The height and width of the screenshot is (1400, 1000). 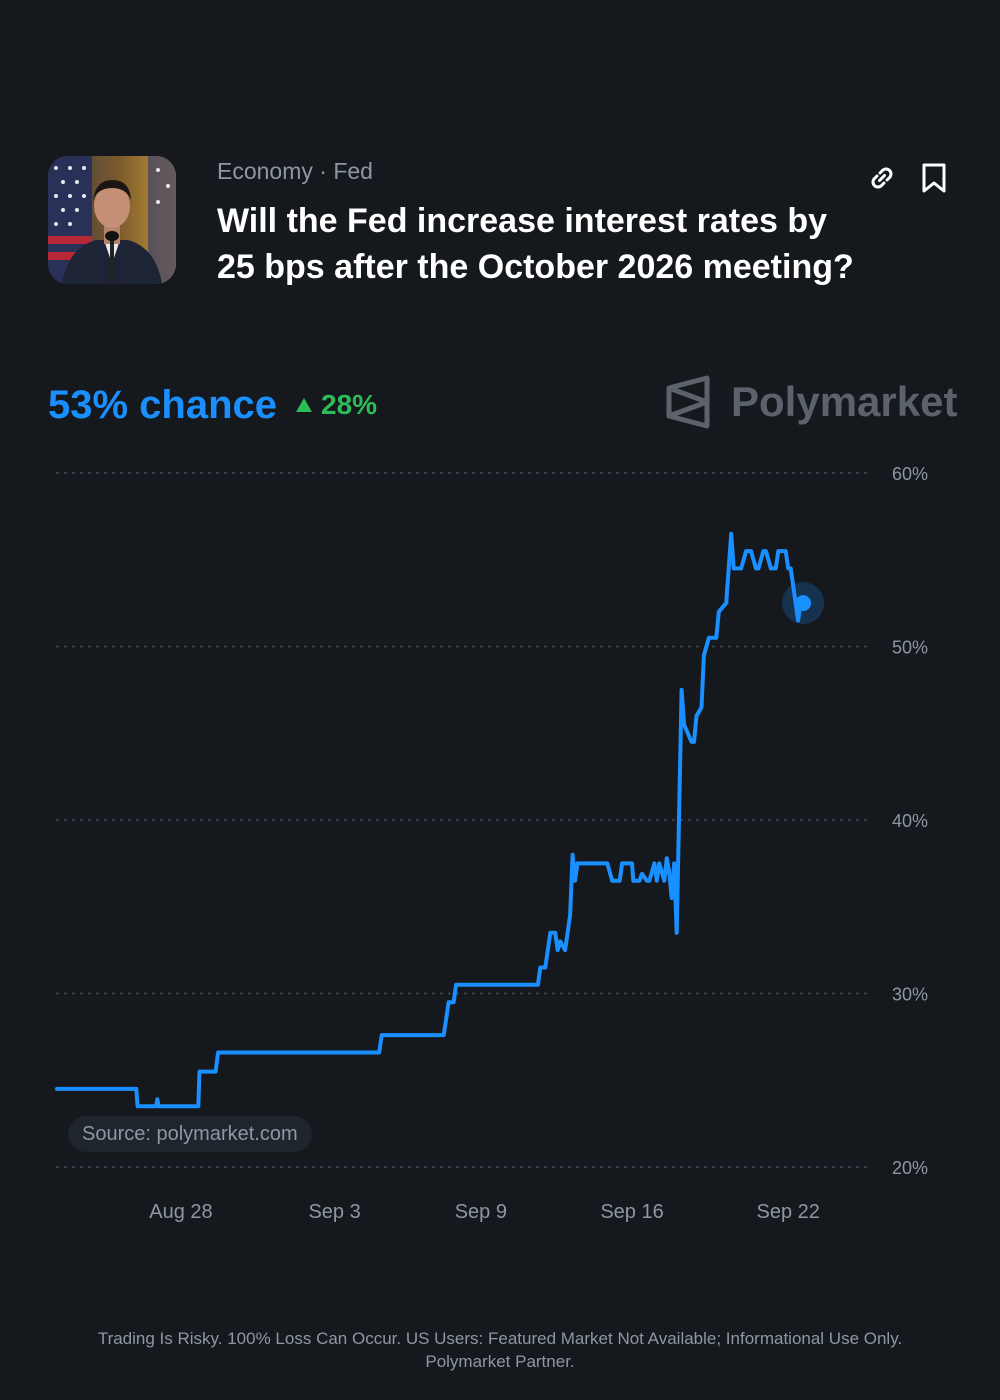 I want to click on x-tick-label: Aug 28, so click(x=180, y=1212).